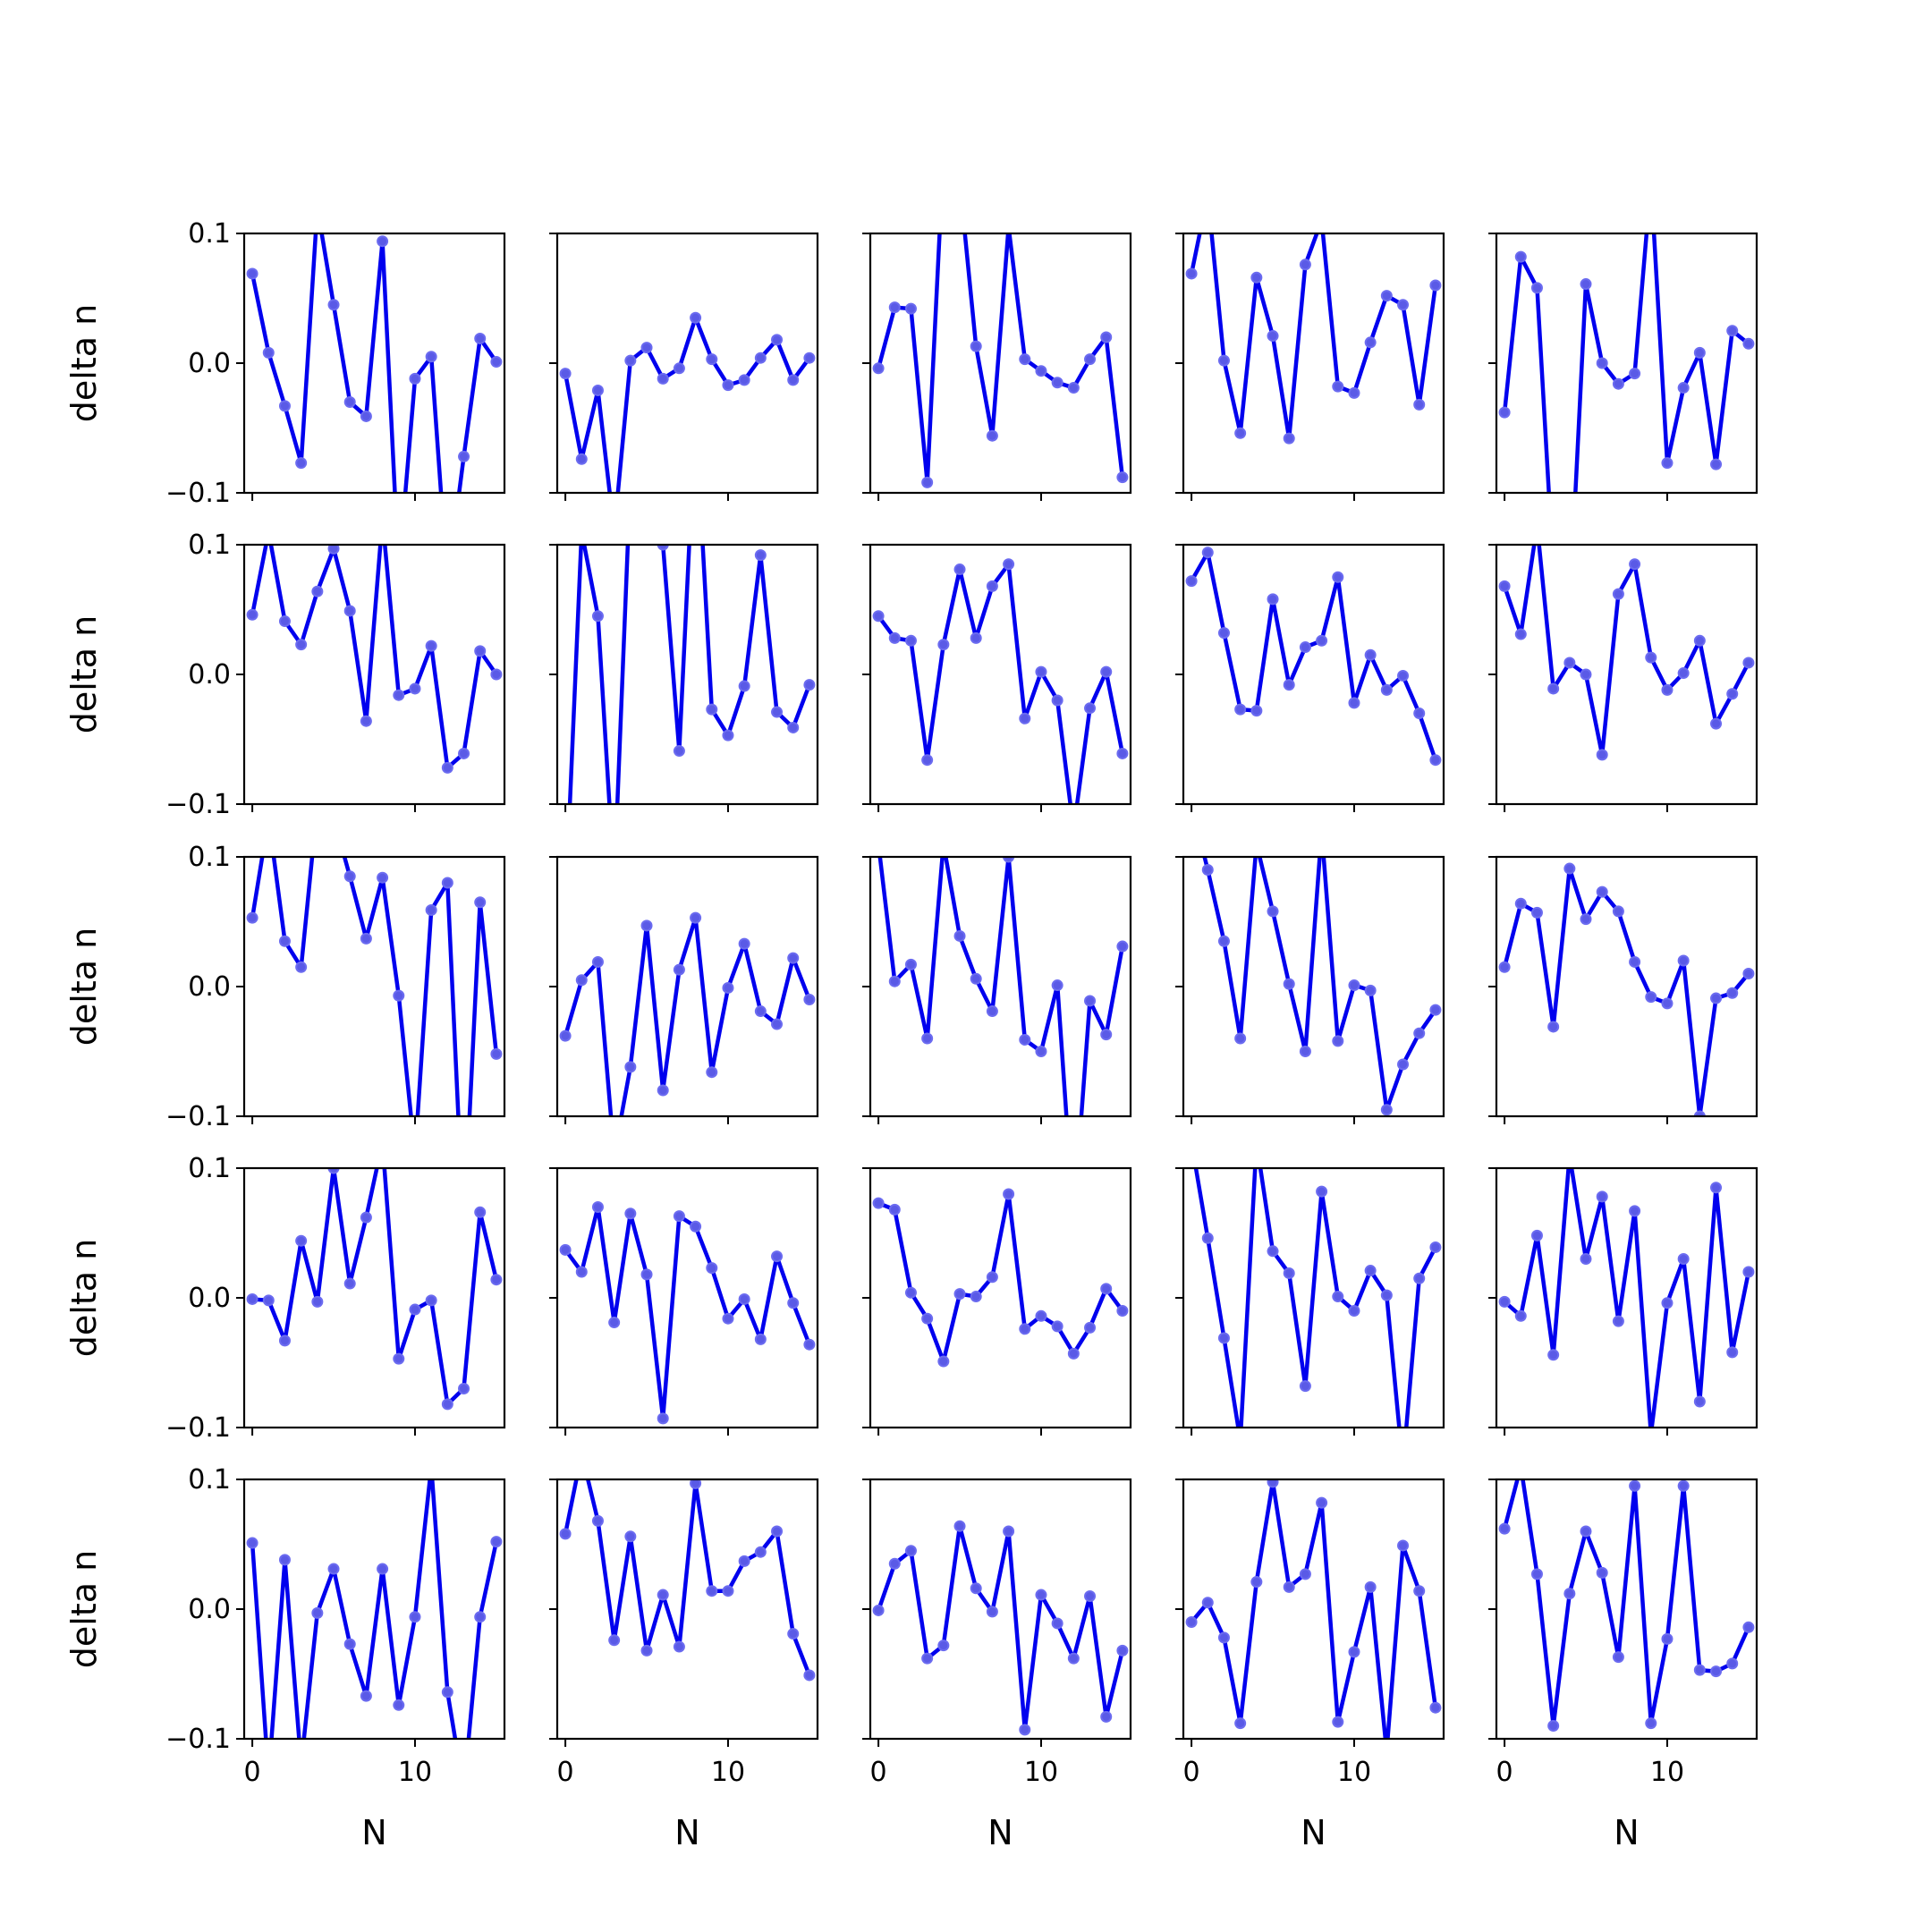 The height and width of the screenshot is (1932, 1932). What do you see at coordinates (687, 1580) in the screenshot?
I see `plot-area` at bounding box center [687, 1580].